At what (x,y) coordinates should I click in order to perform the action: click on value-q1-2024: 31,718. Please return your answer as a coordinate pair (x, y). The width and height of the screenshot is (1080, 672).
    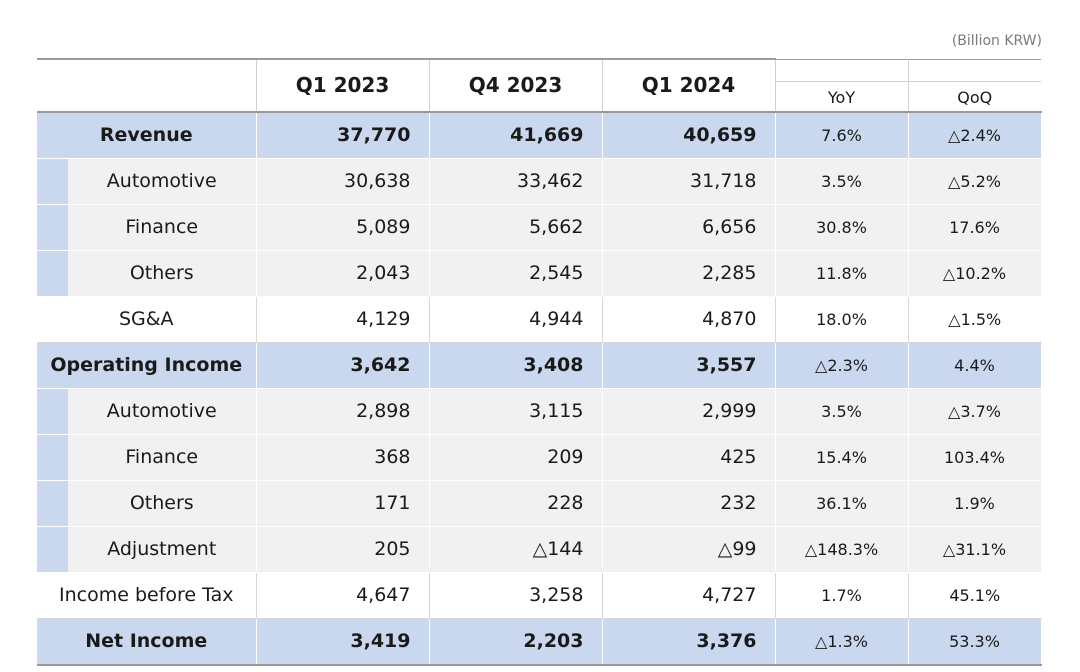
    Looking at the image, I should click on (689, 181).